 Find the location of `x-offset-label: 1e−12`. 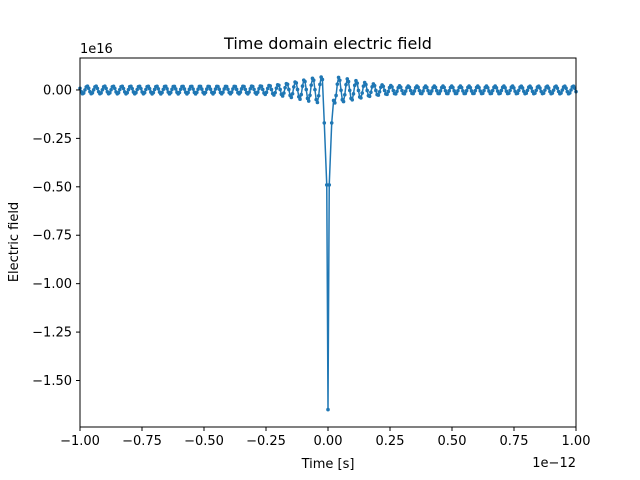

x-offset-label: 1e−12 is located at coordinates (554, 463).